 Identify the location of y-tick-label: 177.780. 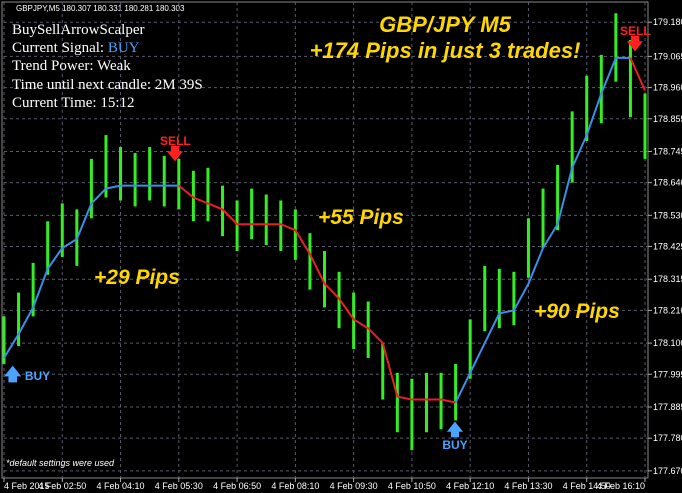
(667, 438).